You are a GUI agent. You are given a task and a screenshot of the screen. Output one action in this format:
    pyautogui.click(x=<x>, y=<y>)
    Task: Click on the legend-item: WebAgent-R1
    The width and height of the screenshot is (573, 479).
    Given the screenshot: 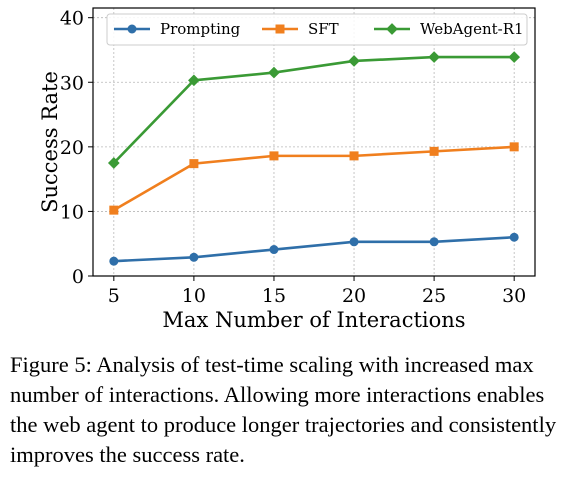 What is the action you would take?
    pyautogui.click(x=449, y=29)
    